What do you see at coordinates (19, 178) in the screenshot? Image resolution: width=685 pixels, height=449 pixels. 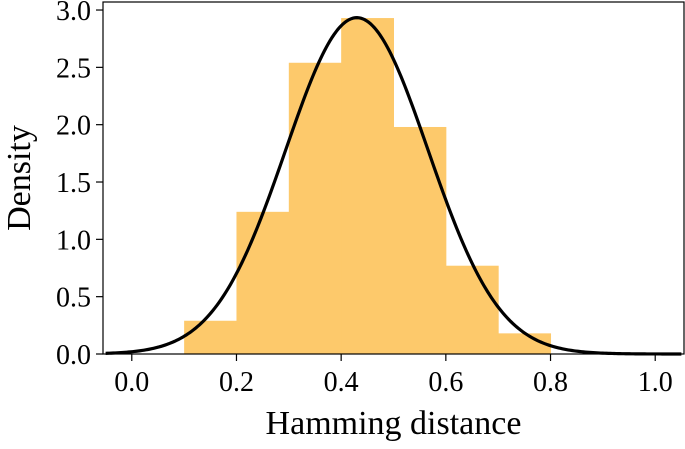 I see `y-axis-label: Density` at bounding box center [19, 178].